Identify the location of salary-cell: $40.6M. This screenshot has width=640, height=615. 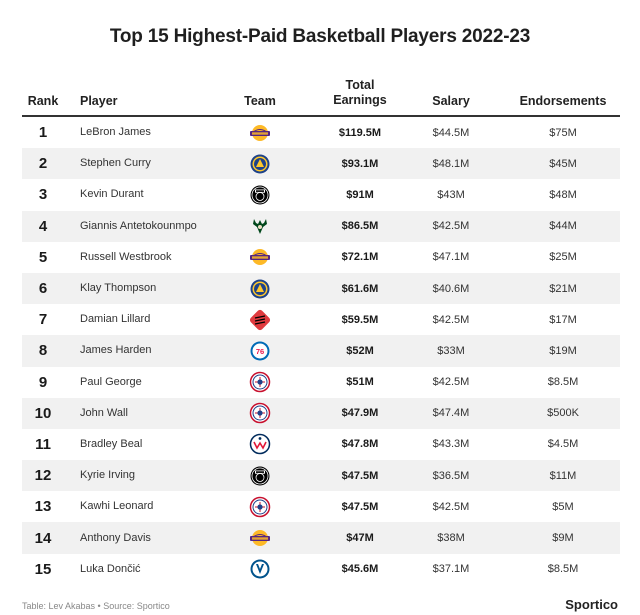
(451, 288).